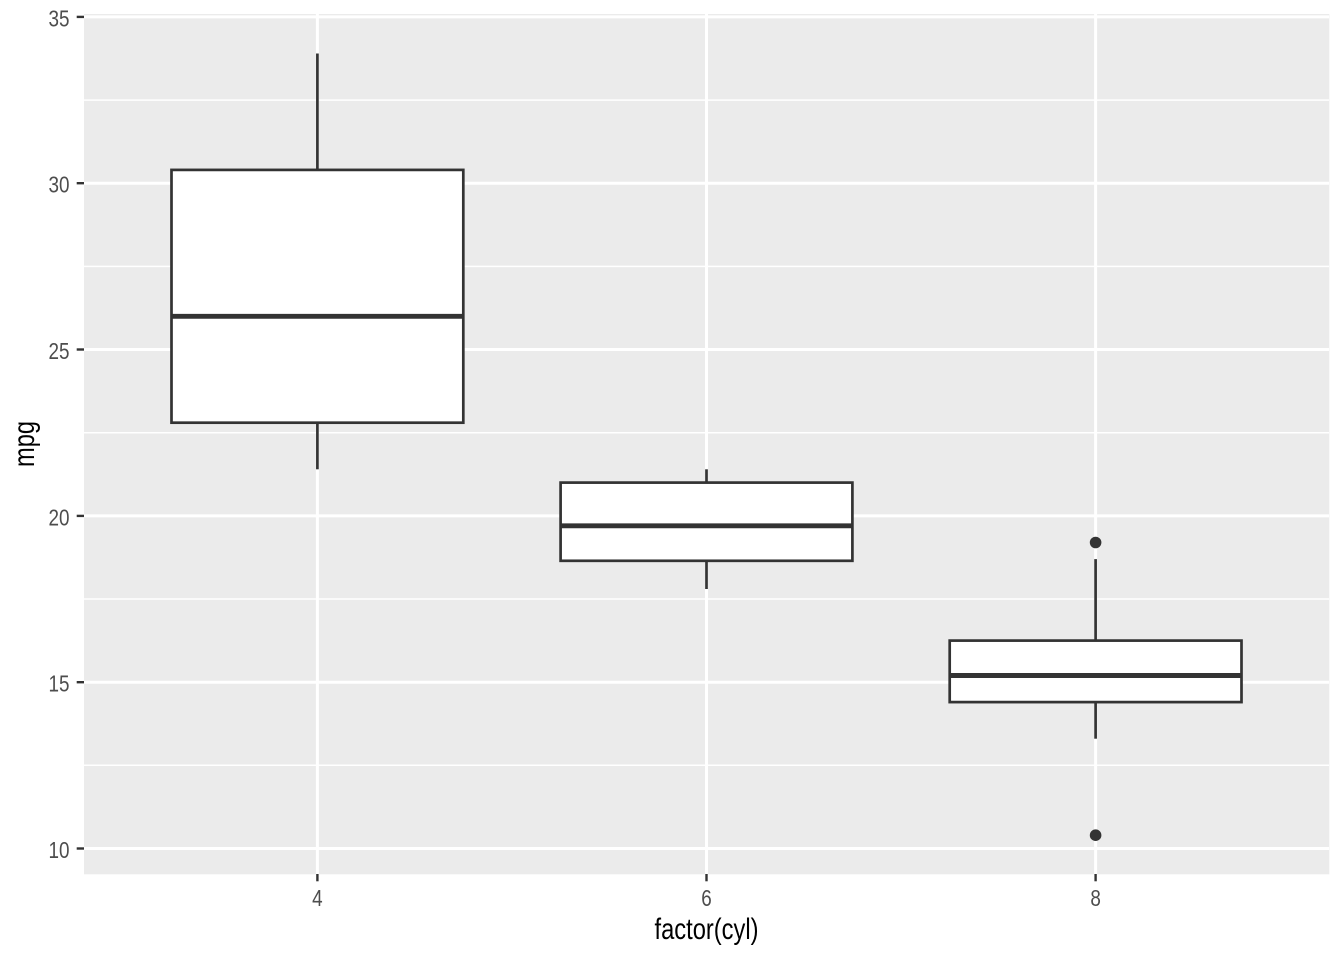 Image resolution: width=1344 pixels, height=960 pixels. Describe the element at coordinates (59, 185) in the screenshot. I see `svg-text: 30` at that location.